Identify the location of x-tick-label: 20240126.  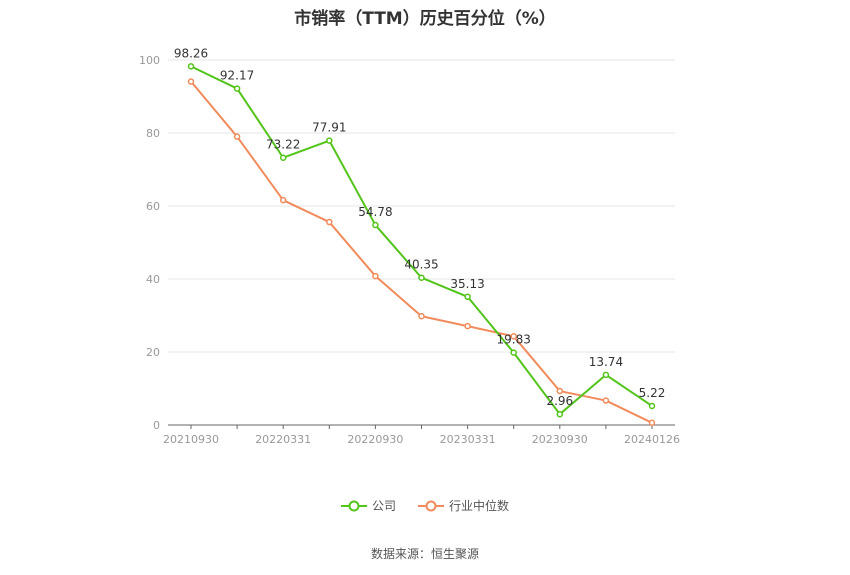
(652, 439).